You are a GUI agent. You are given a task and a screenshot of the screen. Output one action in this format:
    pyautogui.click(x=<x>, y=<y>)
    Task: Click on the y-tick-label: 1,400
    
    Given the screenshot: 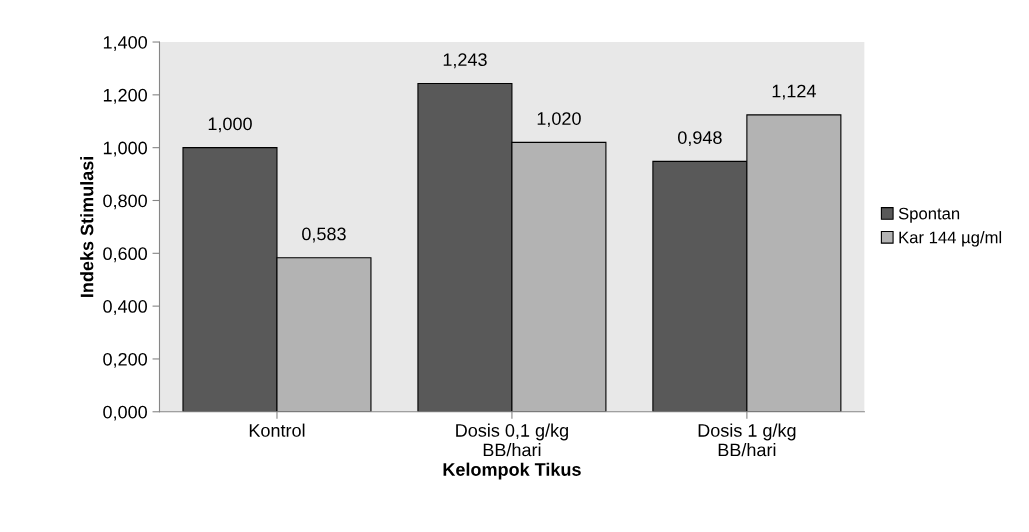 What is the action you would take?
    pyautogui.click(x=125, y=43)
    